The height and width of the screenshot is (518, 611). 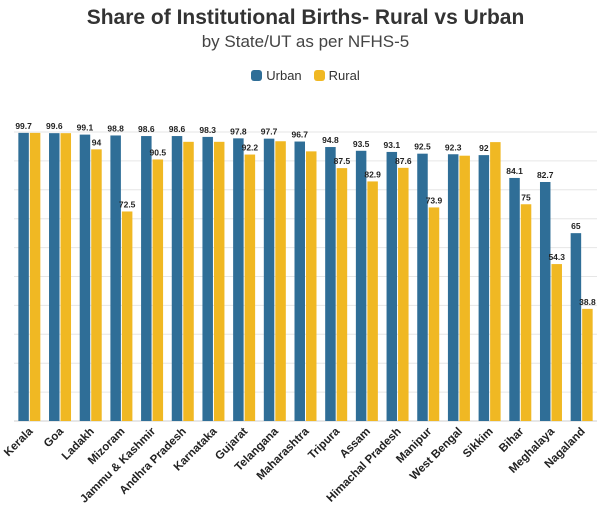 What do you see at coordinates (526, 197) in the screenshot?
I see `data-label-rural: 75` at bounding box center [526, 197].